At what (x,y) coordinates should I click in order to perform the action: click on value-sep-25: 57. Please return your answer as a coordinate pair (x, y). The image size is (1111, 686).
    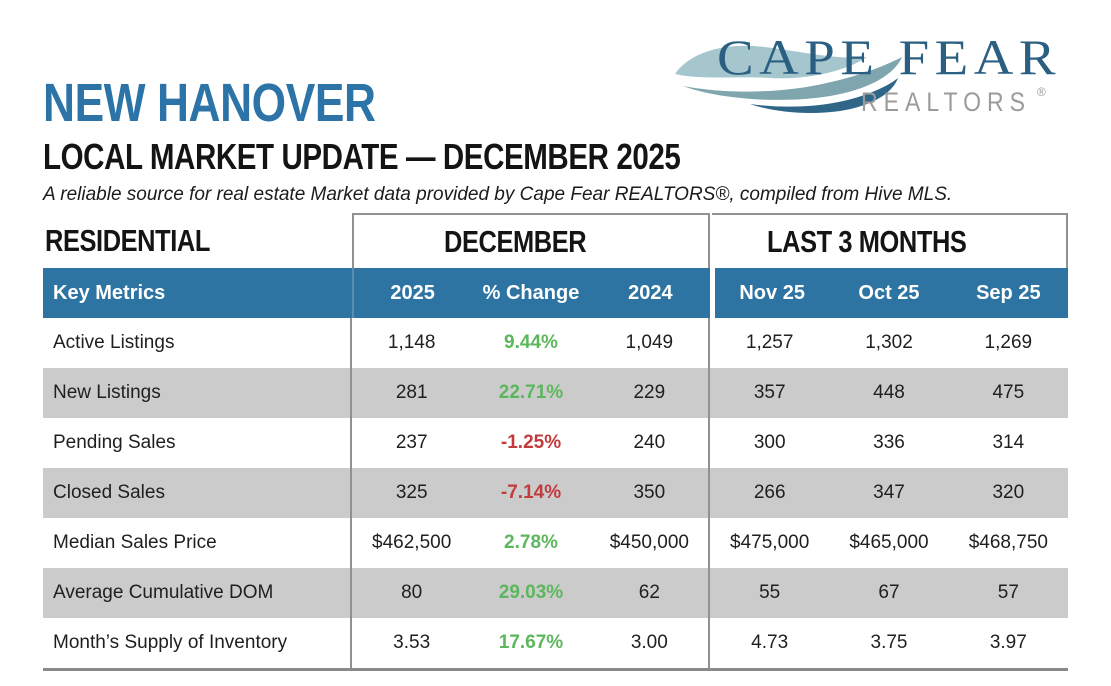
    Looking at the image, I should click on (1008, 592).